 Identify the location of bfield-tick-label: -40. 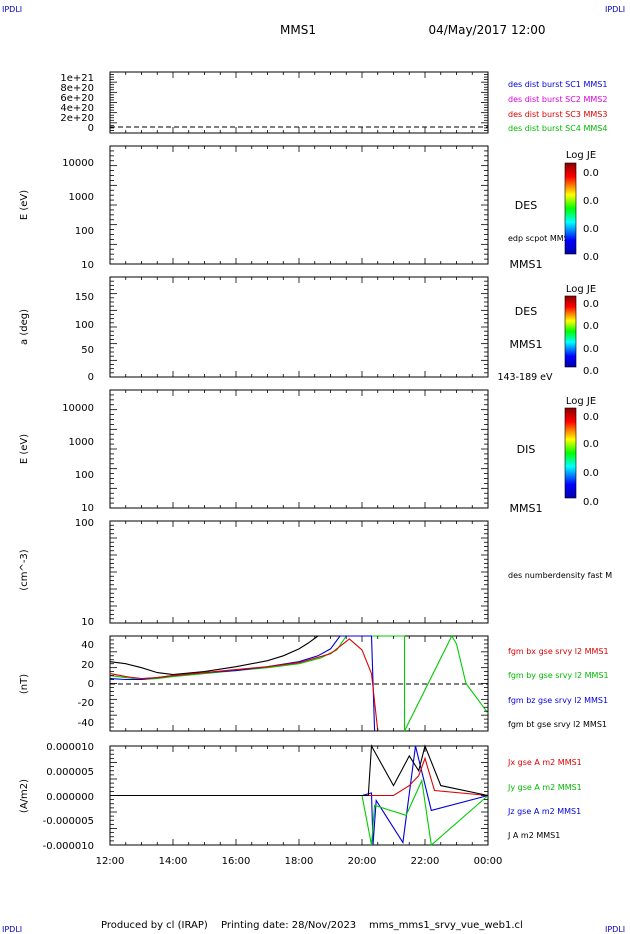
(86, 723).